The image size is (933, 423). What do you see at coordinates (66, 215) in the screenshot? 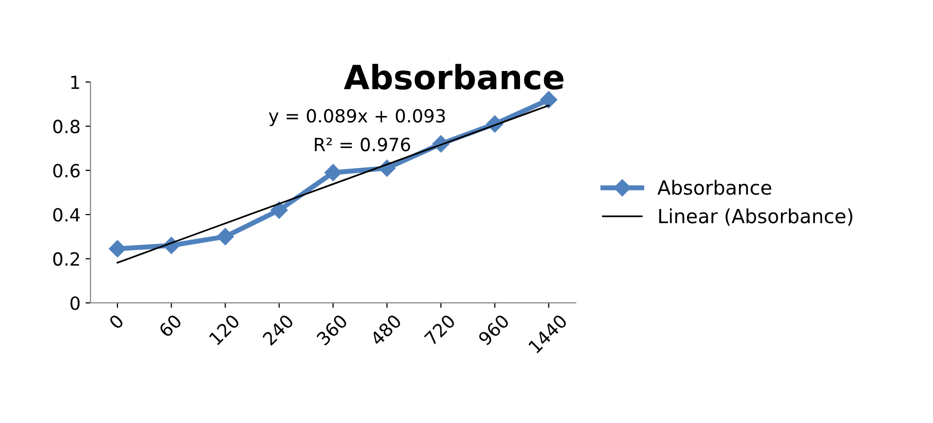
I see `y-tick-label: 0.4` at bounding box center [66, 215].